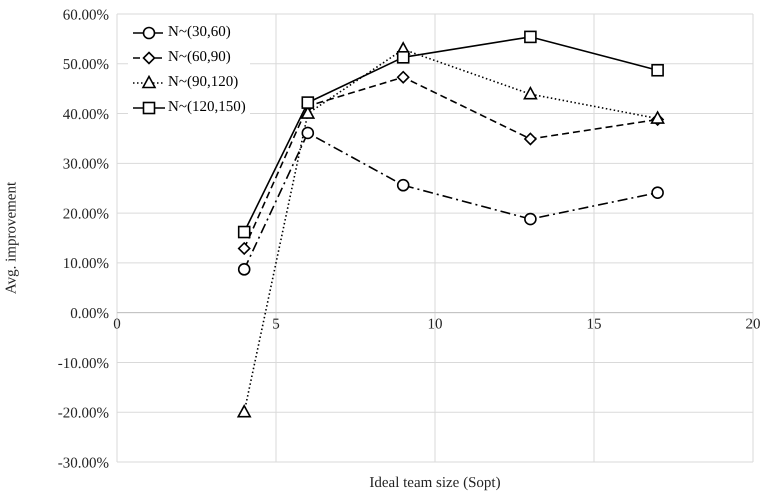 The height and width of the screenshot is (491, 760). Describe the element at coordinates (85, 65) in the screenshot. I see `y-tick-label: 50.00%` at that location.